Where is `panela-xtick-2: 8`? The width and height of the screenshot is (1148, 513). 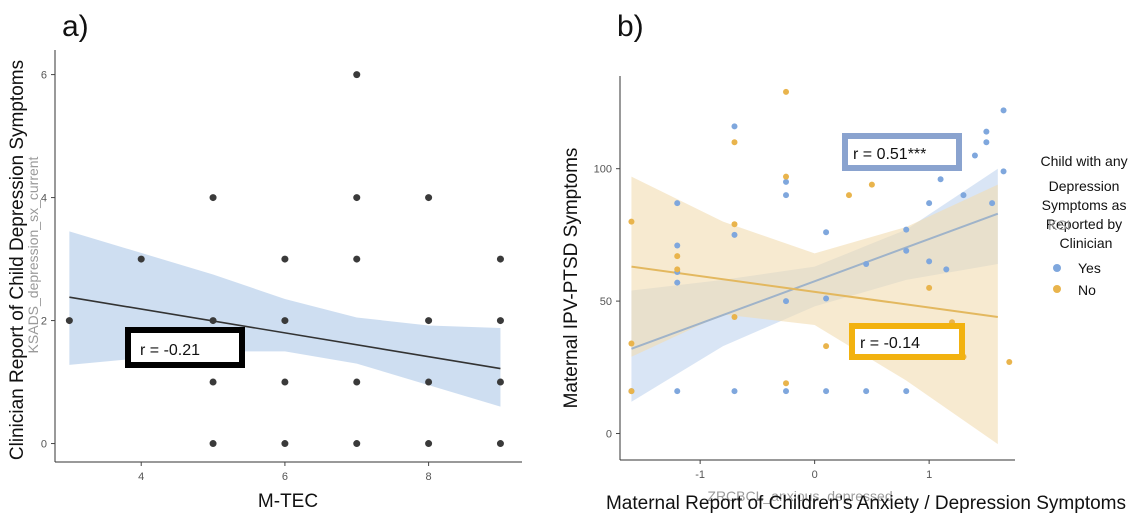 panela-xtick-2: 8 is located at coordinates (429, 477).